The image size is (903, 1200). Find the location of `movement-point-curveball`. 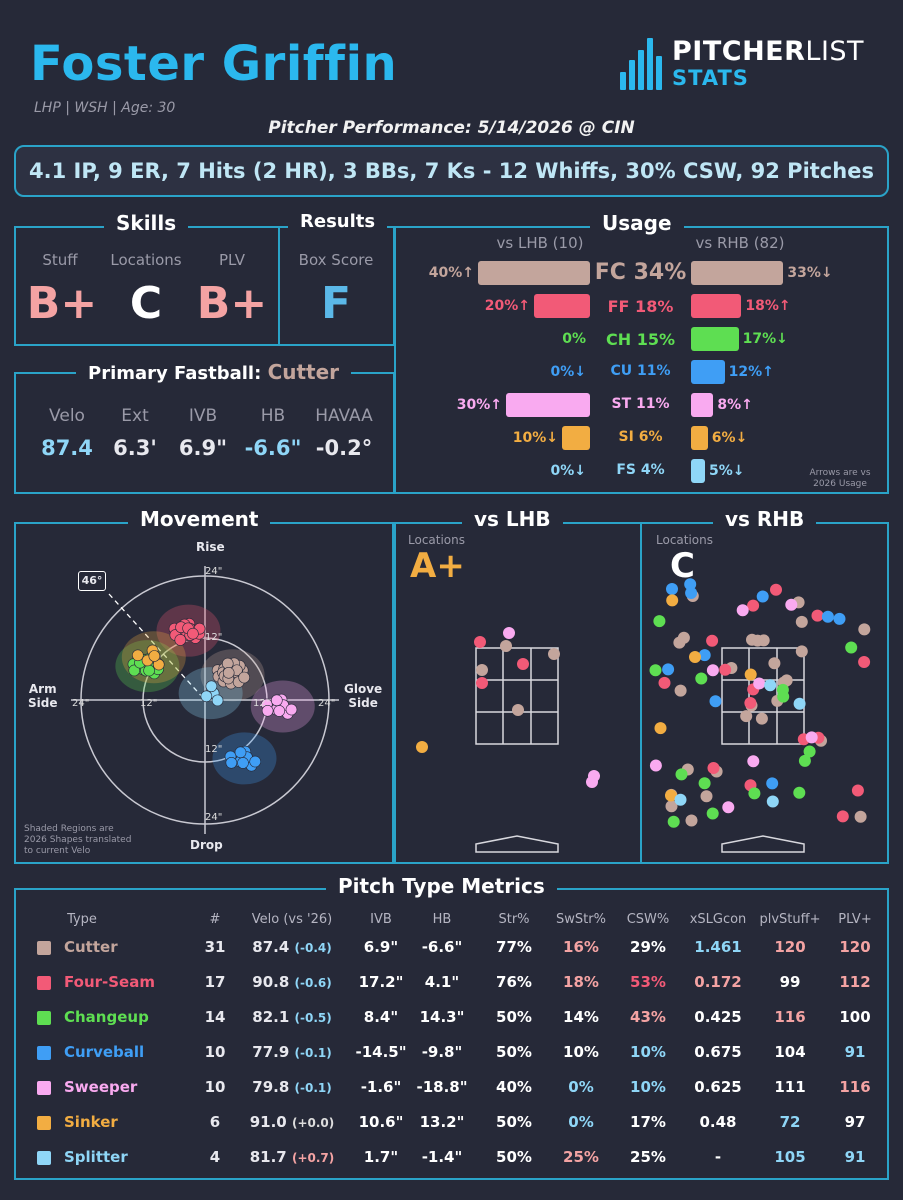

movement-point-curveball is located at coordinates (231, 762).